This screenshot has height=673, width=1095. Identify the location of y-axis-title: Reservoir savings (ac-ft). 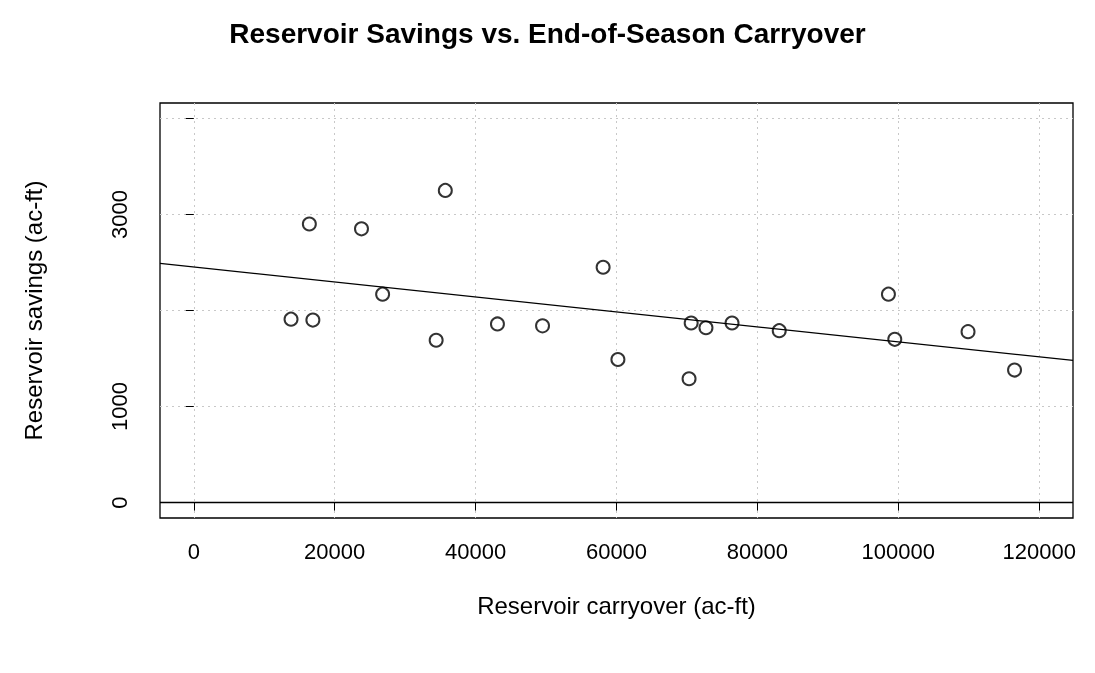
(33, 310).